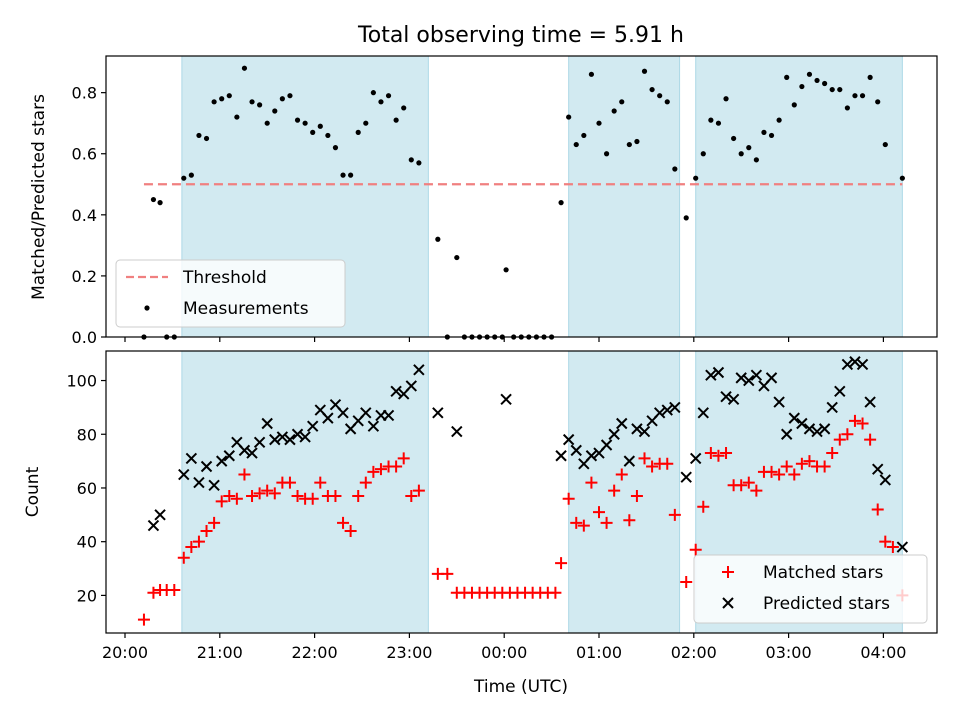 The image size is (960, 720). I want to click on bottom-y-tick-label: 80, so click(87, 434).